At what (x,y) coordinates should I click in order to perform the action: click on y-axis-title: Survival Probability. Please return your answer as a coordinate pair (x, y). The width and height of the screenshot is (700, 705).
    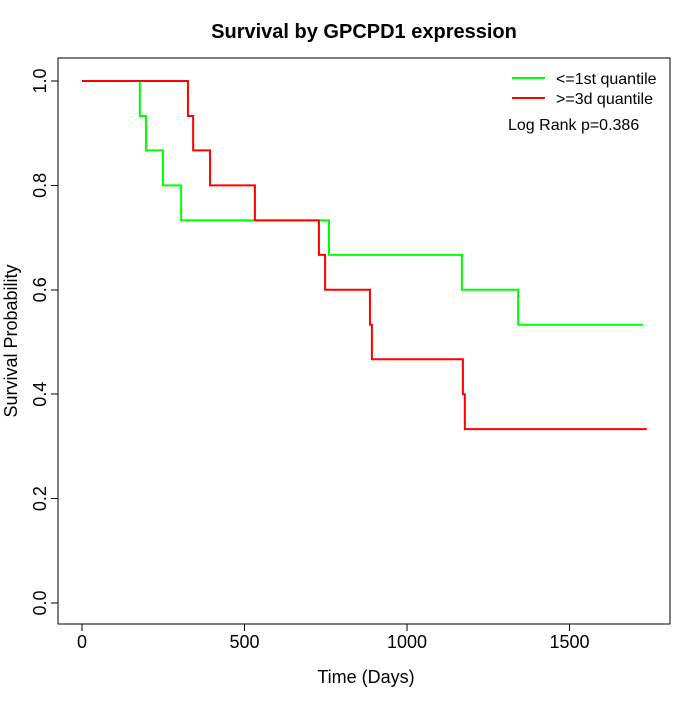
    Looking at the image, I should click on (11, 340).